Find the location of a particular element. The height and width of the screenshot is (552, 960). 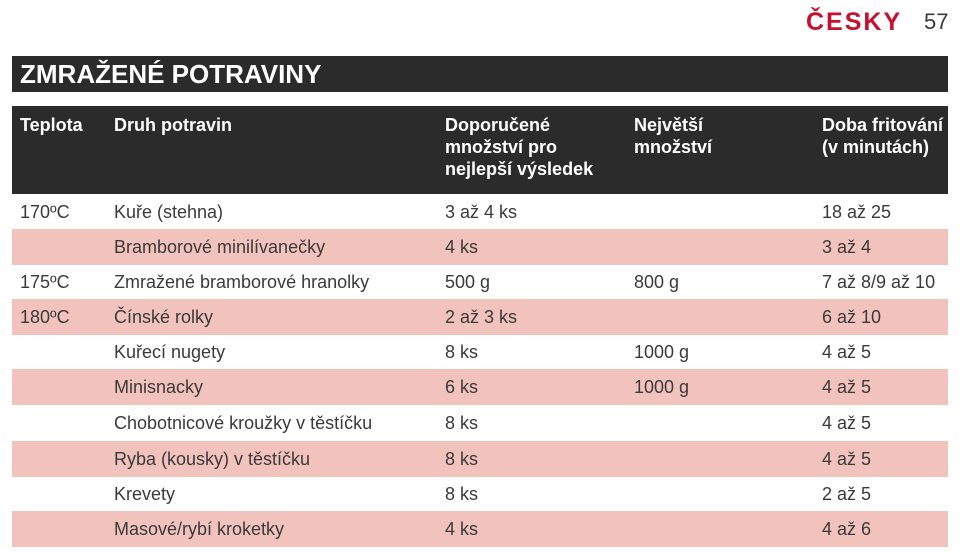

cell-doporucene: 3 až 4 ks is located at coordinates (481, 212).